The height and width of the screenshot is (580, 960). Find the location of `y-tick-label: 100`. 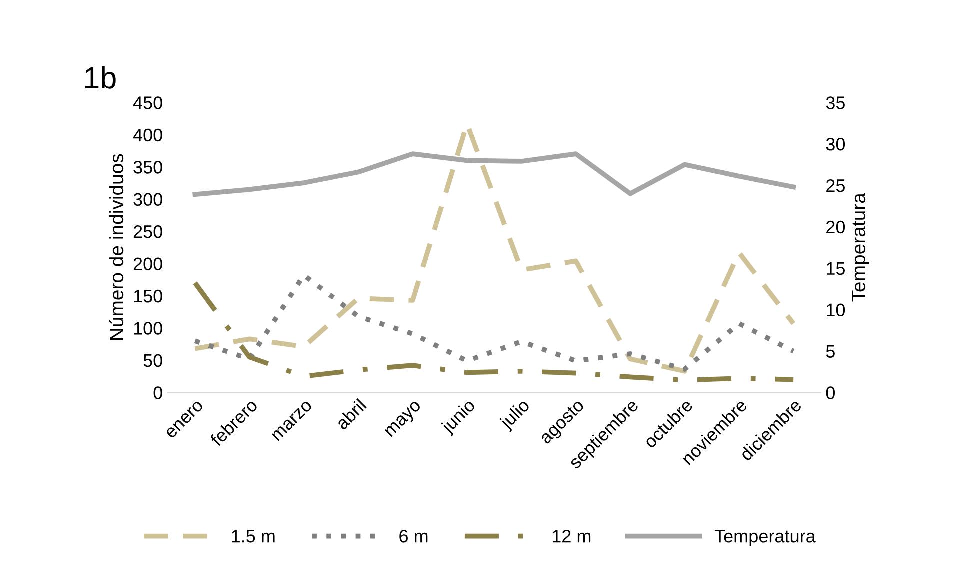

y-tick-label: 100 is located at coordinates (148, 328).